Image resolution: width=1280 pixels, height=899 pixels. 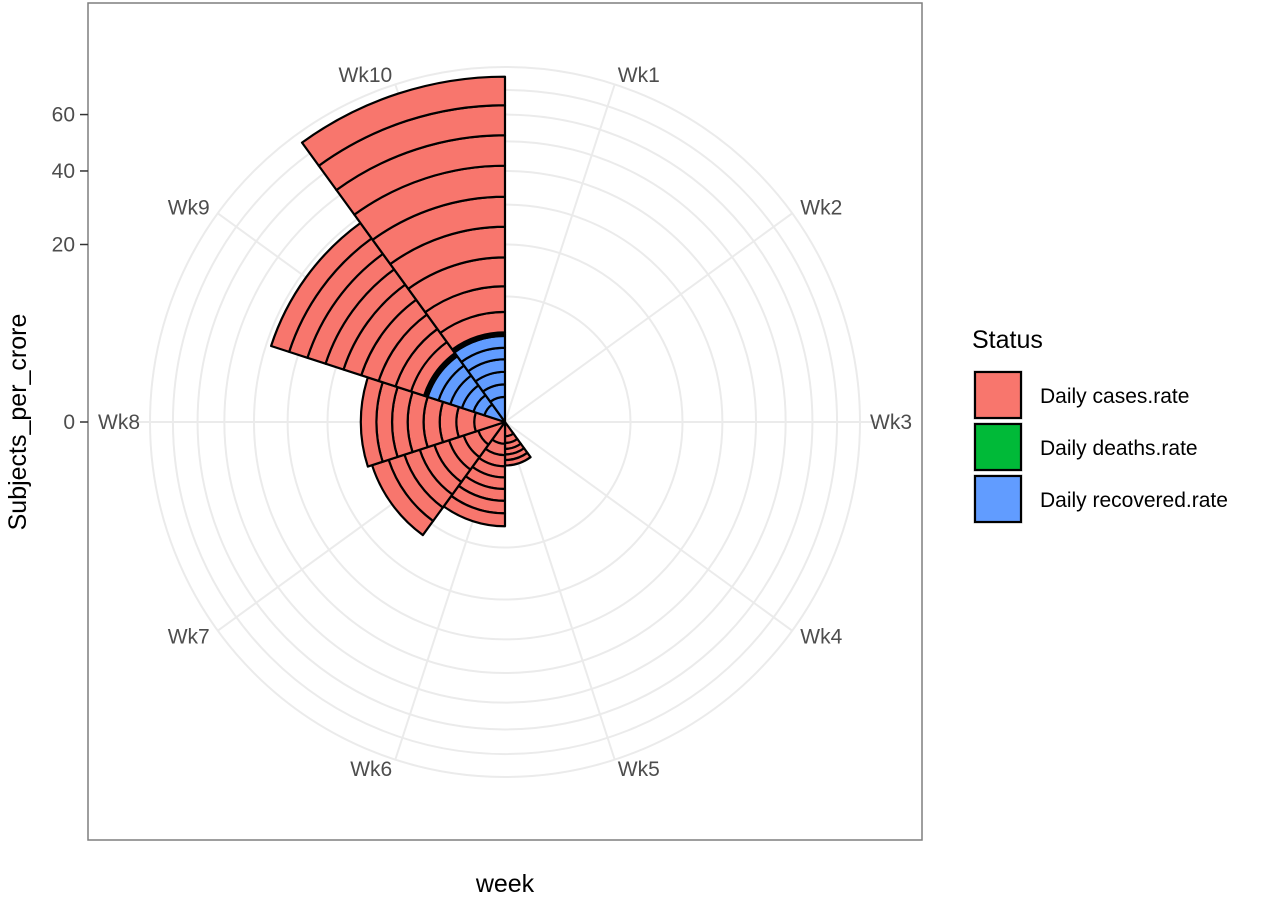 What do you see at coordinates (505, 884) in the screenshot?
I see `x-axis-title: week` at bounding box center [505, 884].